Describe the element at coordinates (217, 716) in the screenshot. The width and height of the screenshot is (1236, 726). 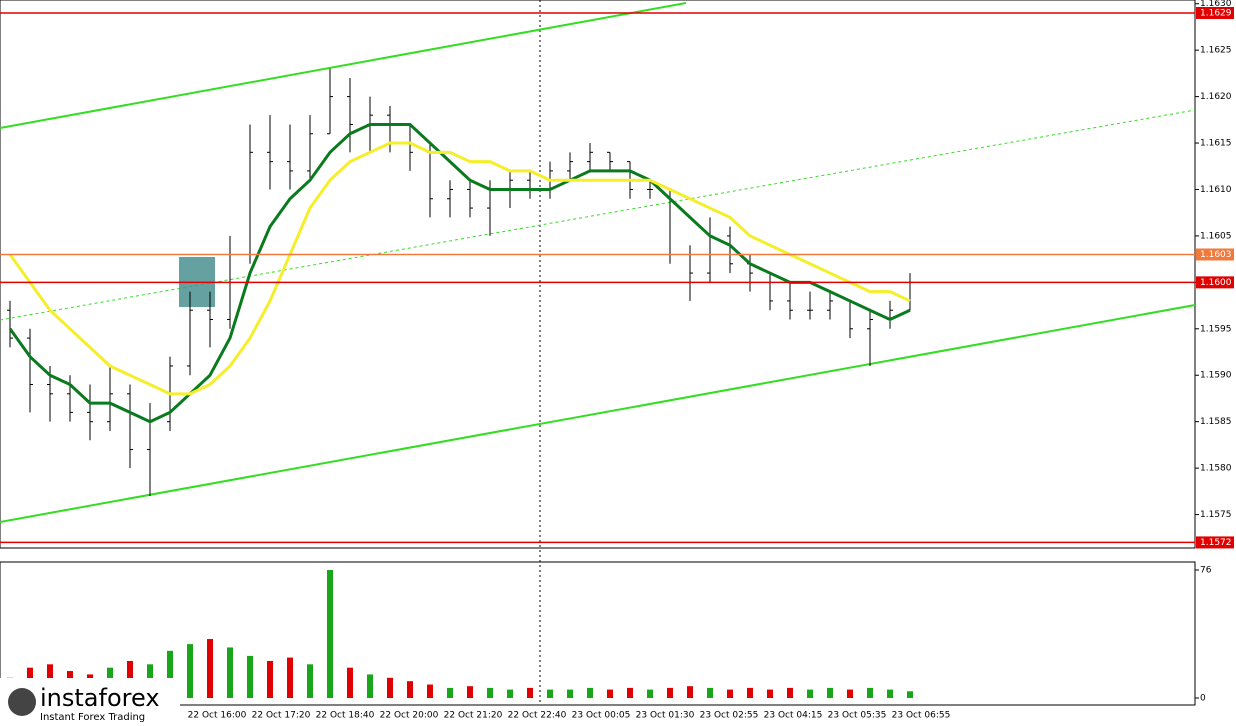
I see `x-tick-label: 22 Oct 16:00` at that location.